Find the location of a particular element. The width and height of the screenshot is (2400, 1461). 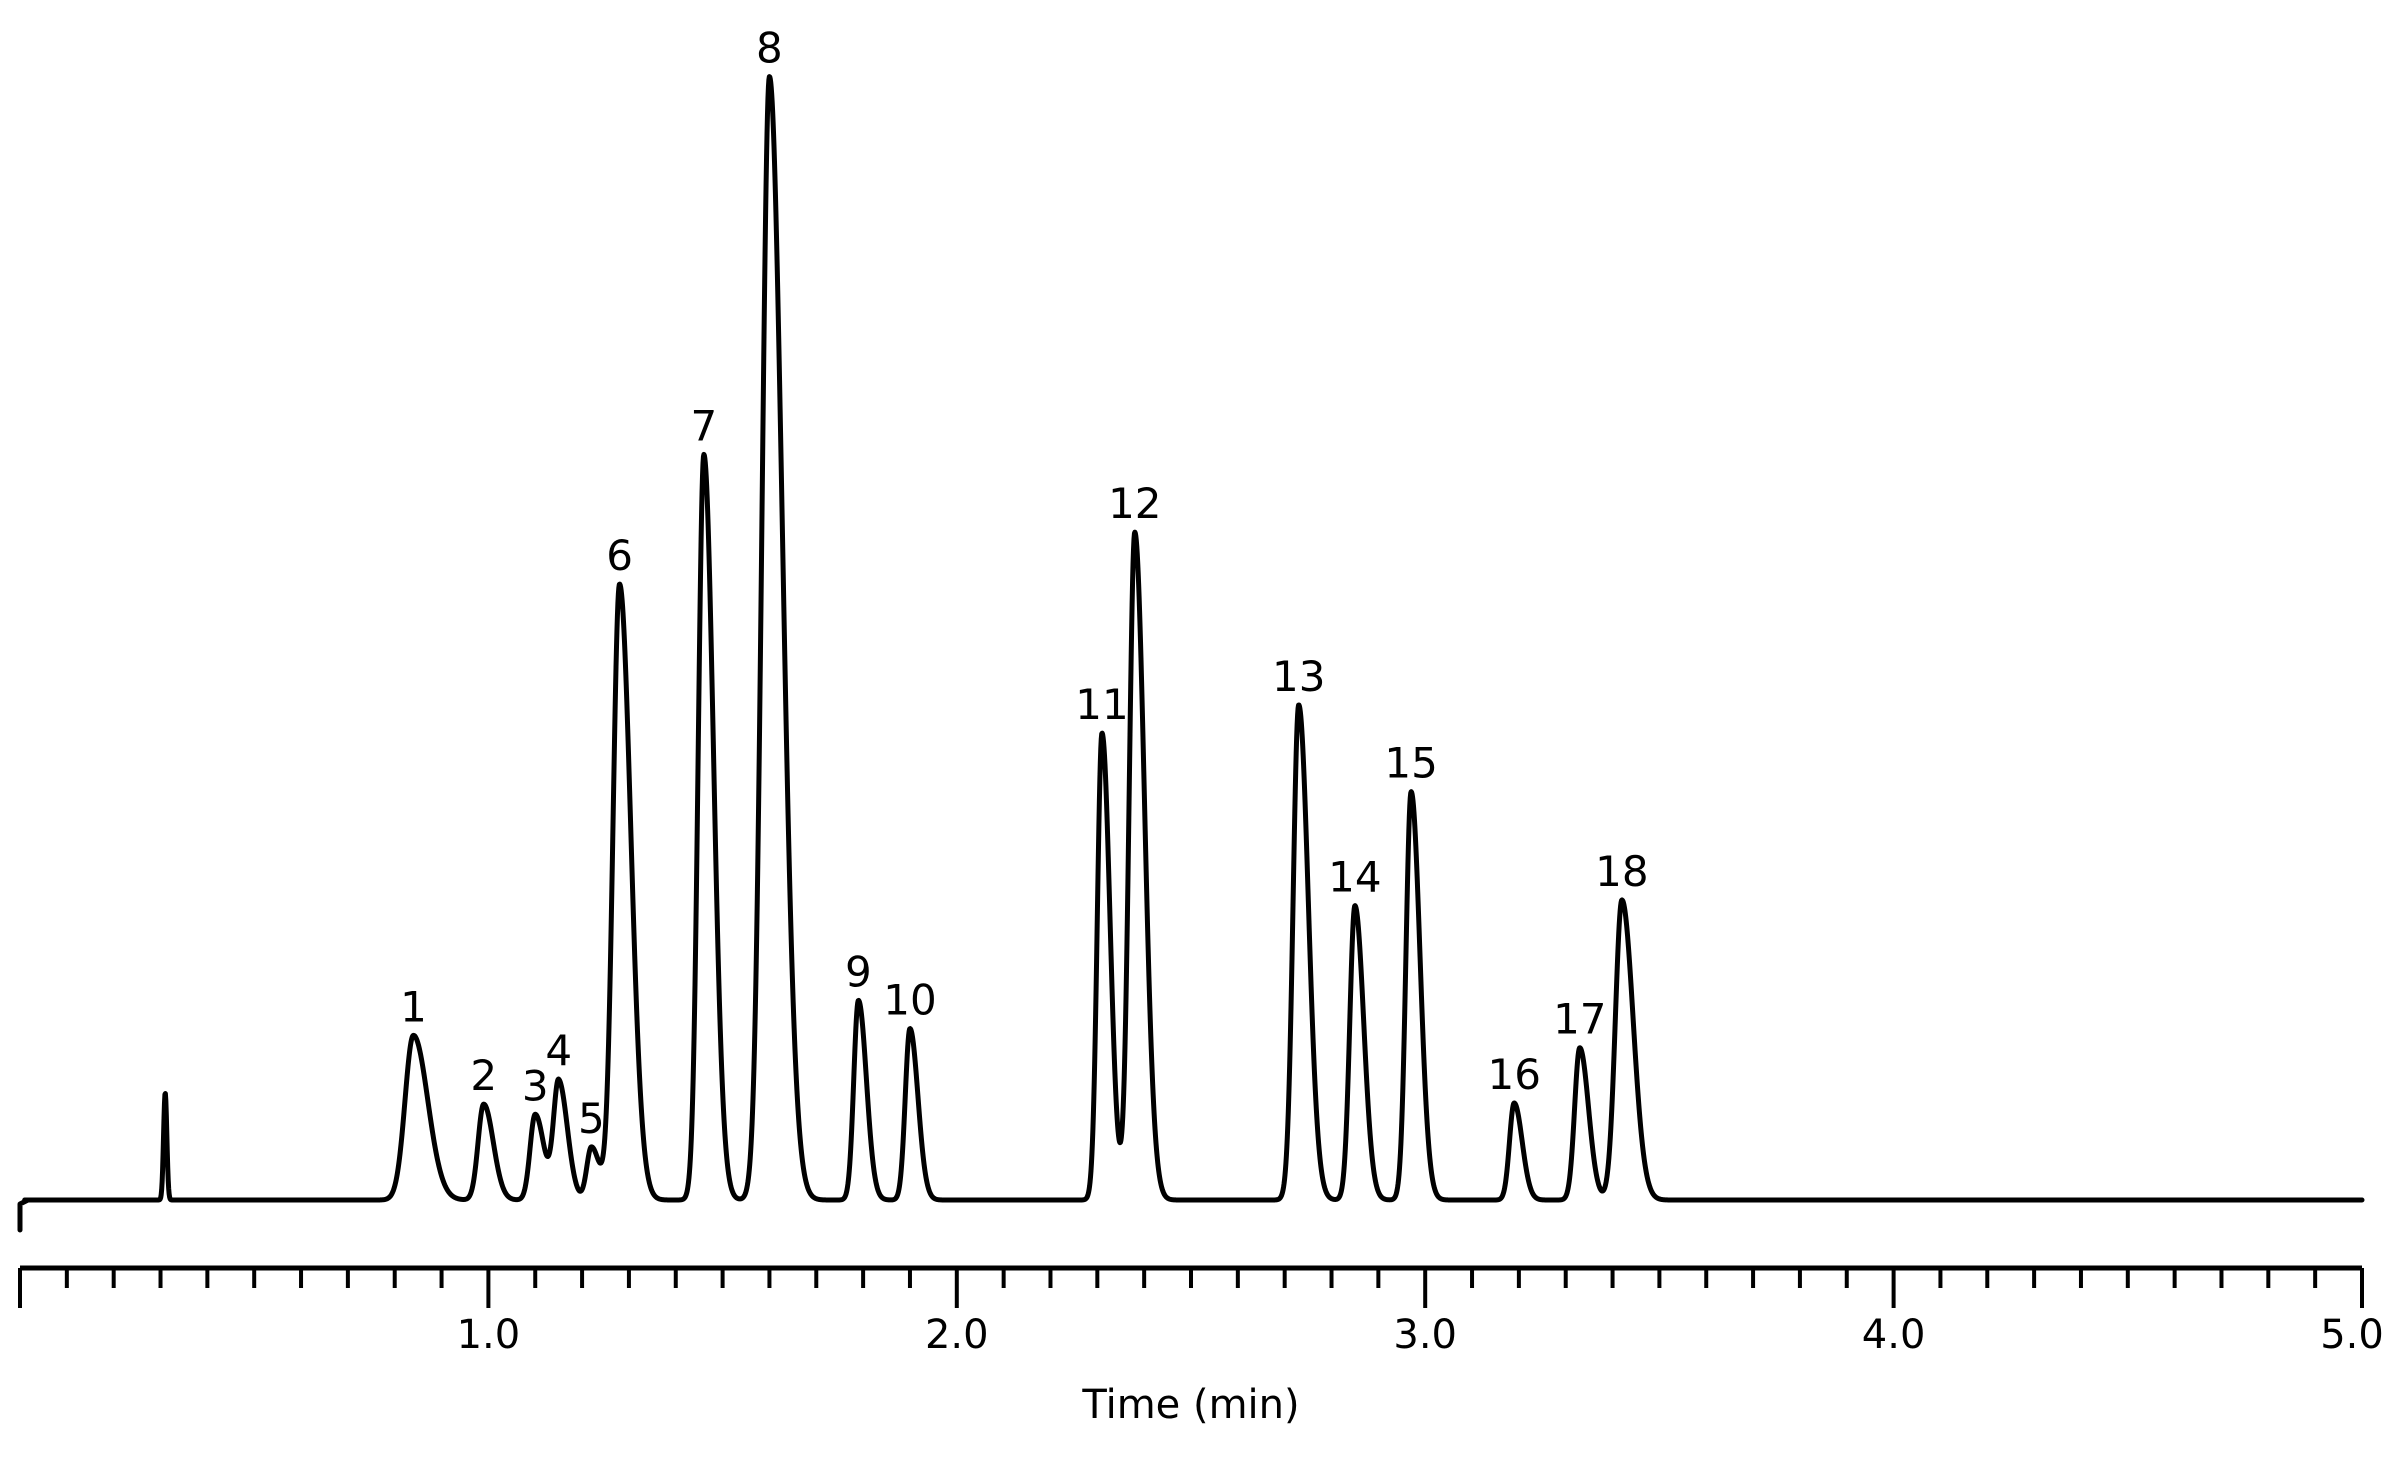

peak-label-17: 17 is located at coordinates (1579, 1019).